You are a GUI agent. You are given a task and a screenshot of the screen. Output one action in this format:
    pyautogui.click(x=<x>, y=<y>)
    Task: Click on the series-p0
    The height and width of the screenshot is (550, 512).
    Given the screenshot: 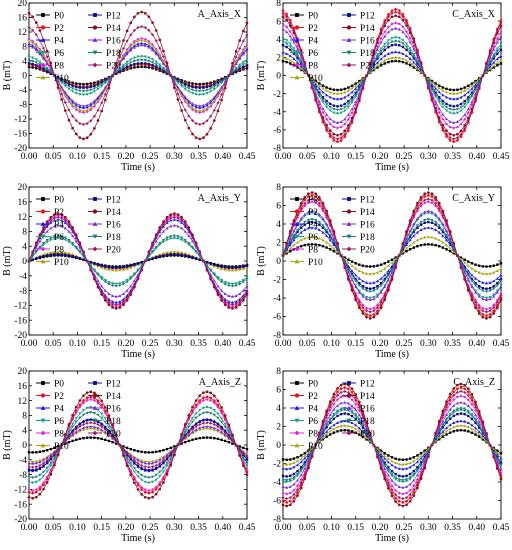 What is the action you would take?
    pyautogui.click(x=138, y=445)
    